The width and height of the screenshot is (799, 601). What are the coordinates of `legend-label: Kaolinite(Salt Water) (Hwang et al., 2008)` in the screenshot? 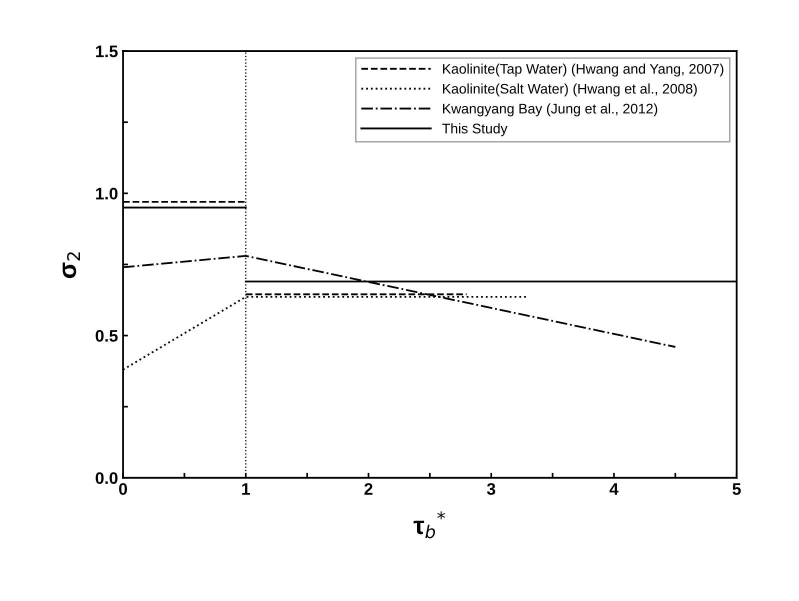 It's located at (570, 89).